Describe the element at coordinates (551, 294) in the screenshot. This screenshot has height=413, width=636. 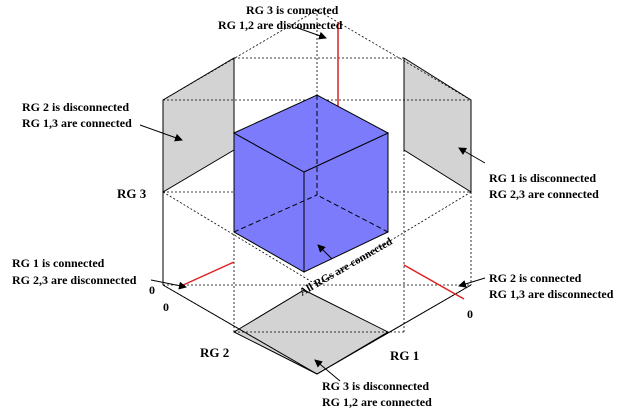
I see `annotation-lower-right-line2: RG 1,3 are disconnected` at that location.